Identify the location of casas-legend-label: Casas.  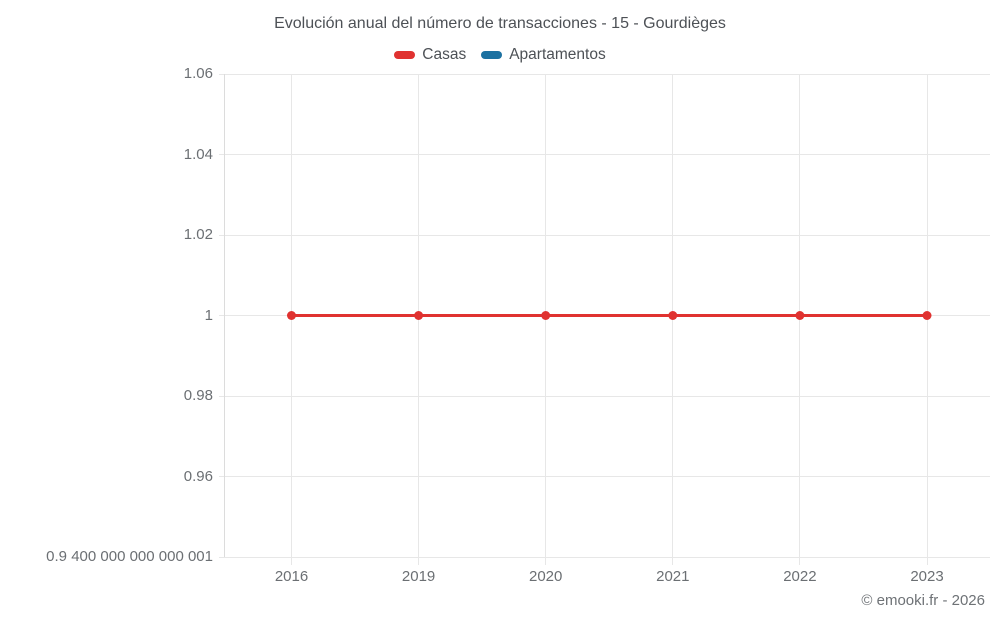
(444, 54).